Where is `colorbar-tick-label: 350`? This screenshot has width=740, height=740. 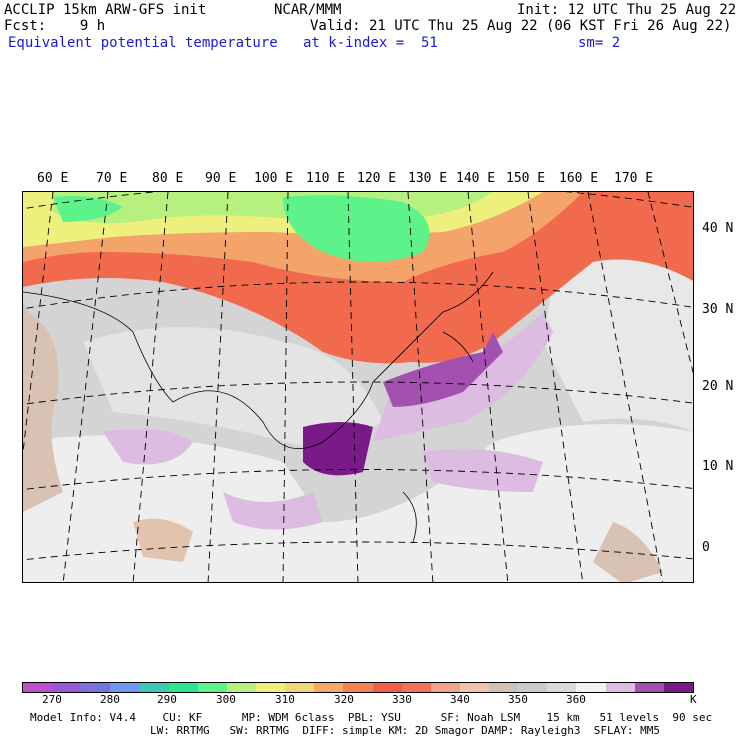 colorbar-tick-label: 350 is located at coordinates (518, 699).